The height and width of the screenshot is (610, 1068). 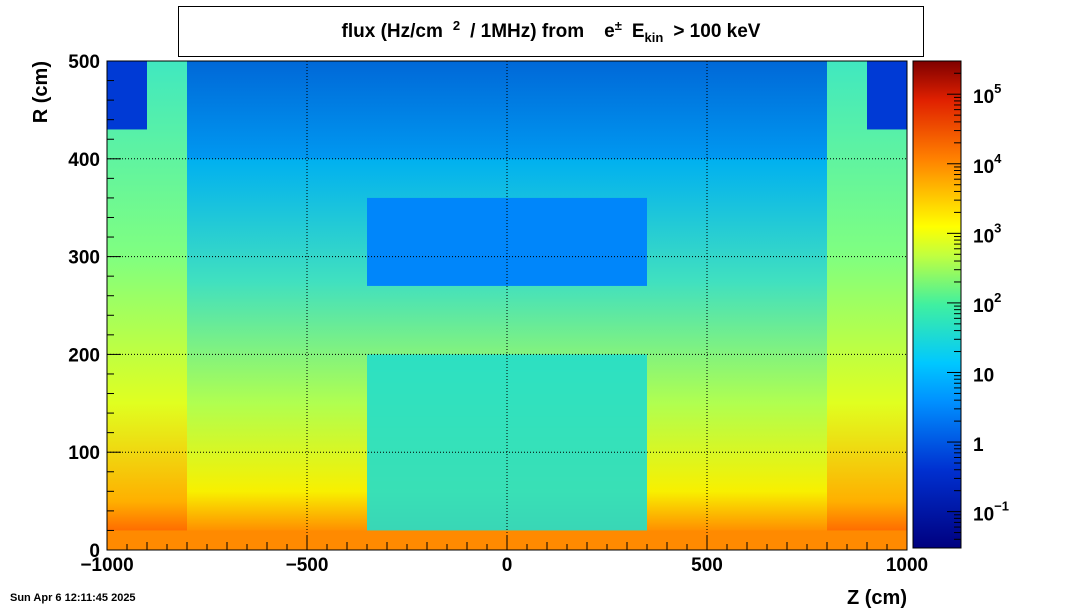 I want to click on heatmap-region-corner-right, so click(x=887, y=95).